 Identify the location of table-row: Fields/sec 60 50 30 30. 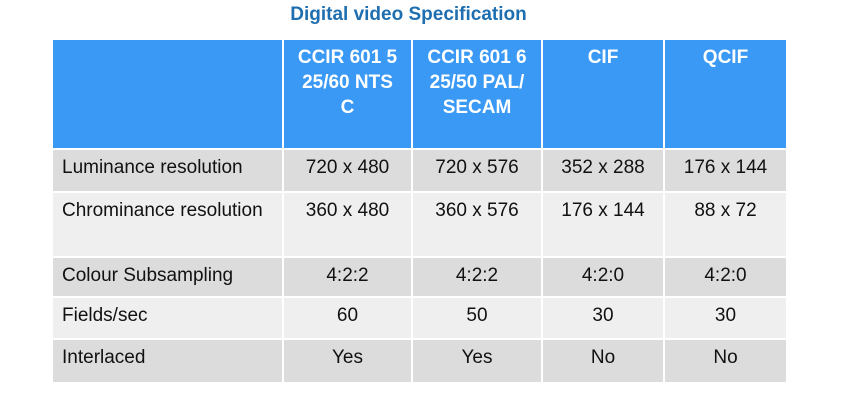
(419, 319).